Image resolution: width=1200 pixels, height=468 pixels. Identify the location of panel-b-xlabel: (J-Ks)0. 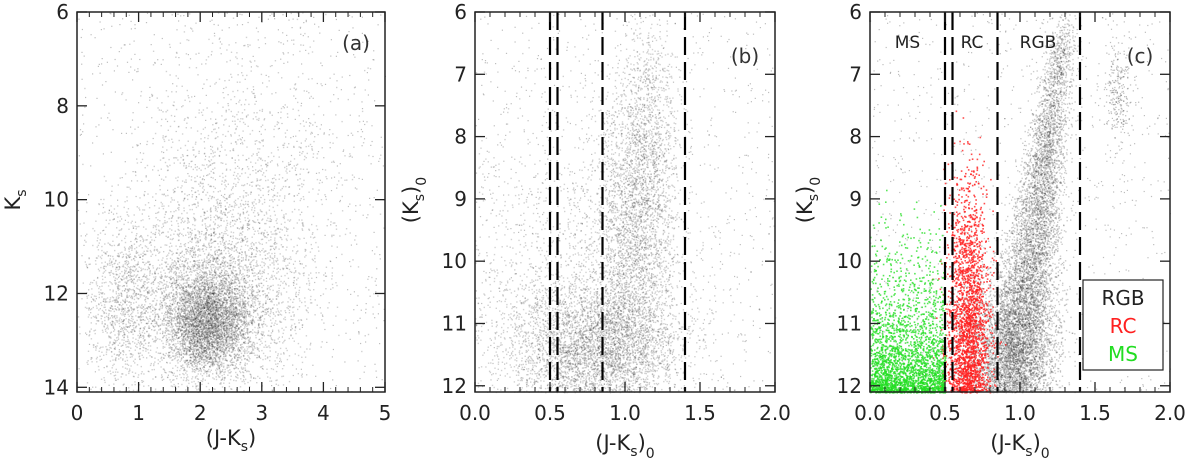
(624, 446).